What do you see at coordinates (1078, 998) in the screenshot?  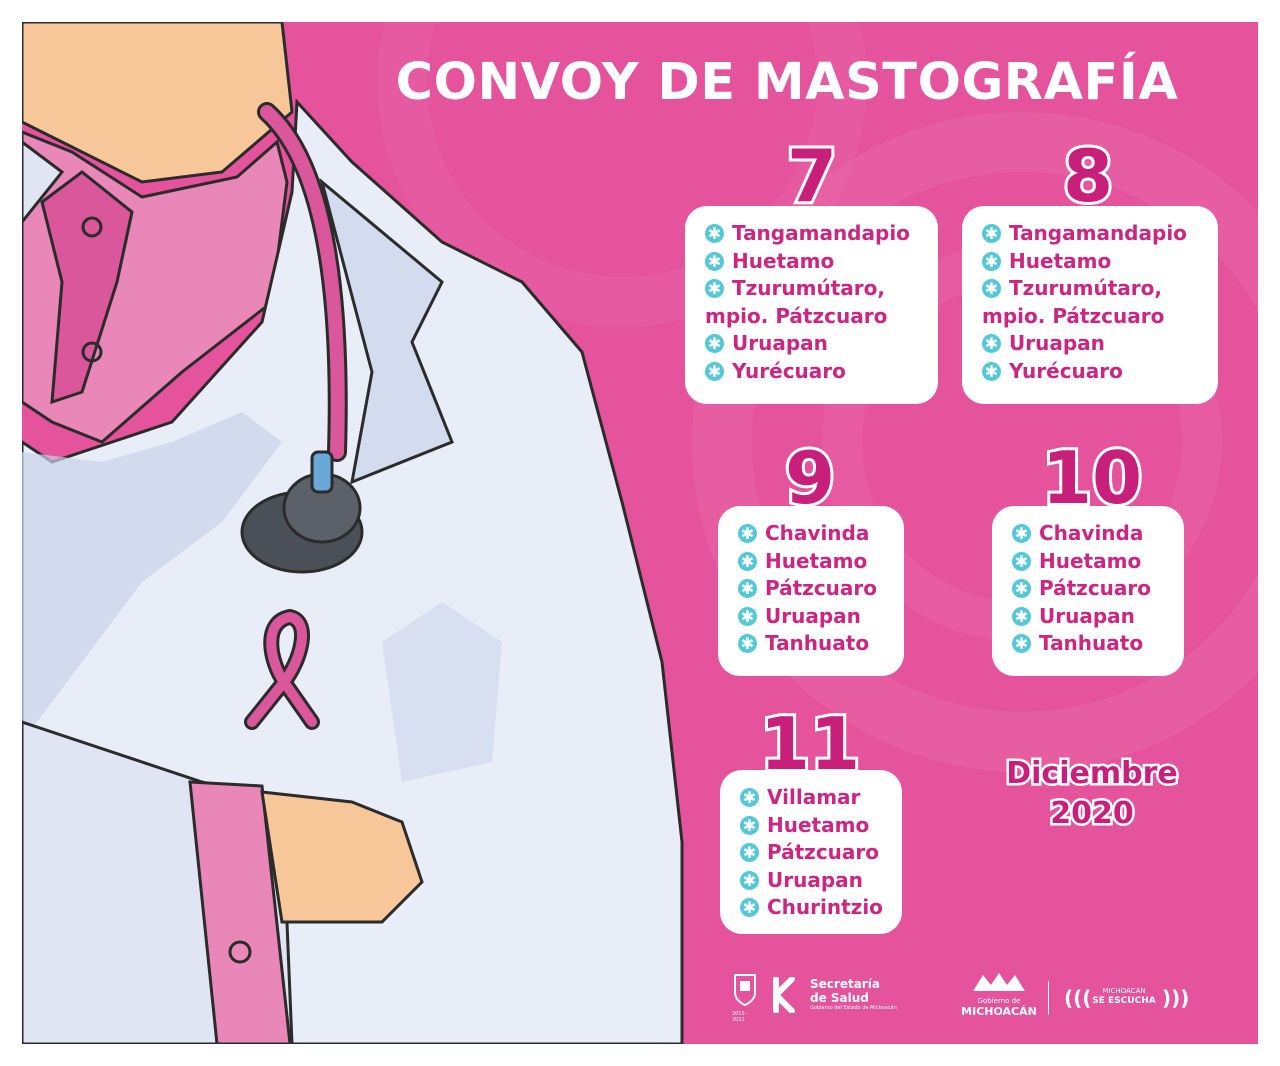 I see `sound-wave-left-icon: (((` at bounding box center [1078, 998].